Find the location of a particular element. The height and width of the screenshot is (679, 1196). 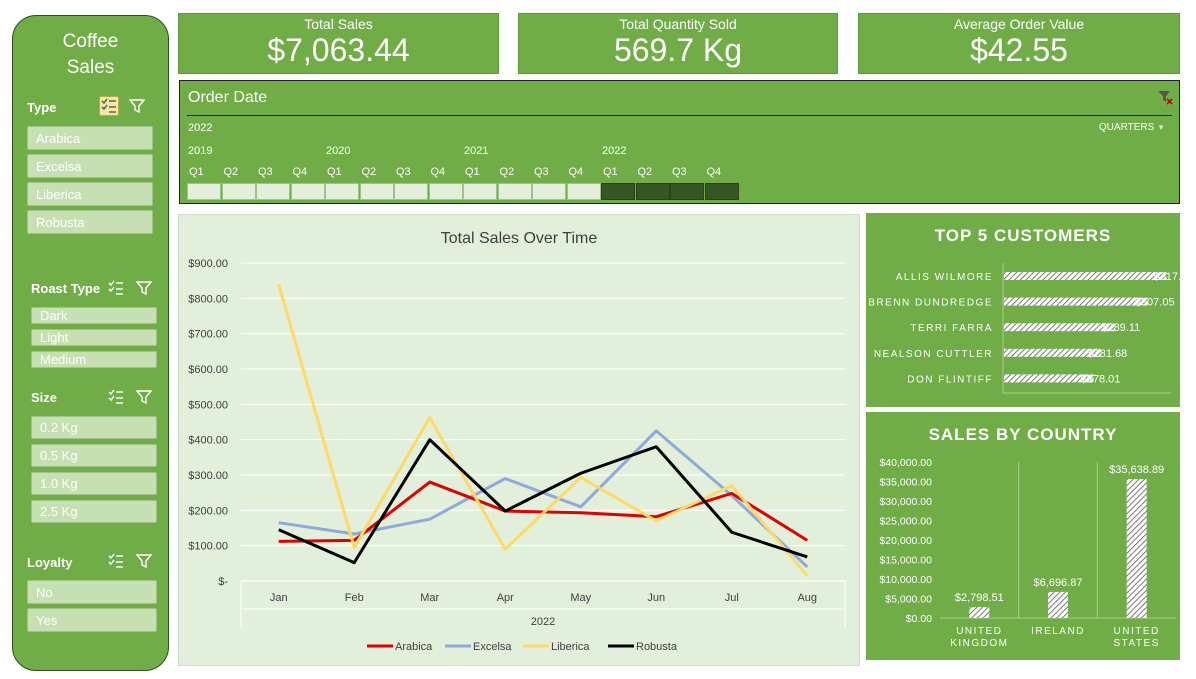

country-label: IRELAND is located at coordinates (1058, 631).